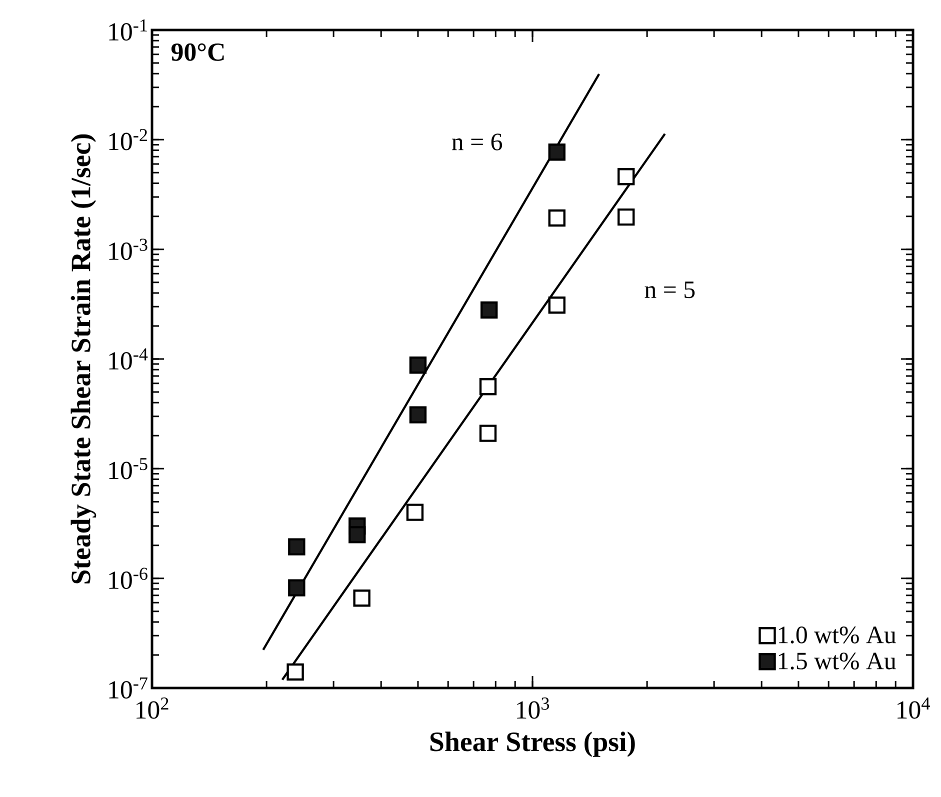 The image size is (941, 797). I want to click on y-tick-label: 10$^{-1}$, so click(128, 30).